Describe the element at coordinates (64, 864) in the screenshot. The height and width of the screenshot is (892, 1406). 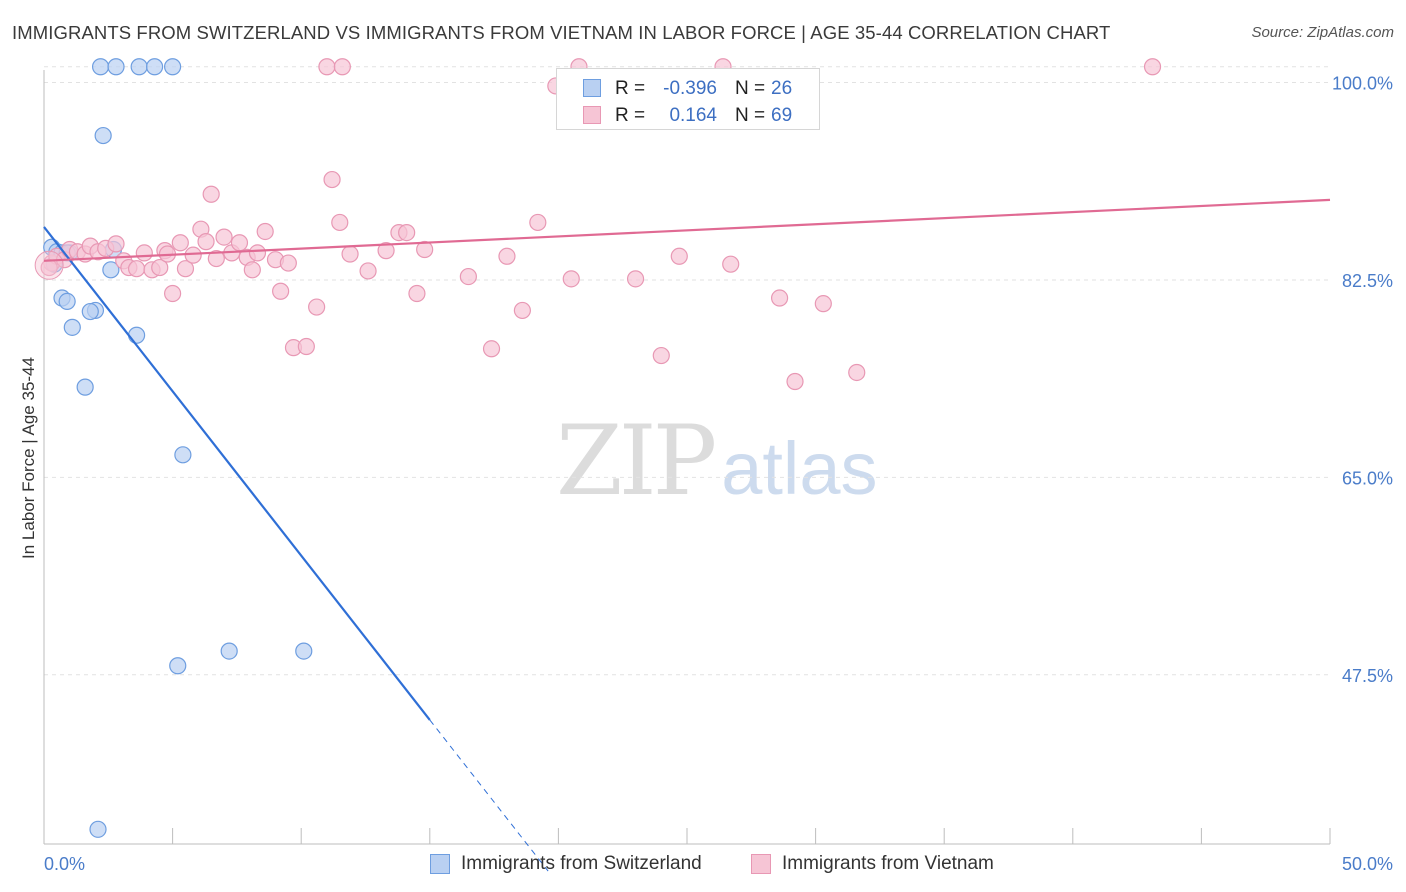
I see `x-tick-label: 0.0%` at that location.